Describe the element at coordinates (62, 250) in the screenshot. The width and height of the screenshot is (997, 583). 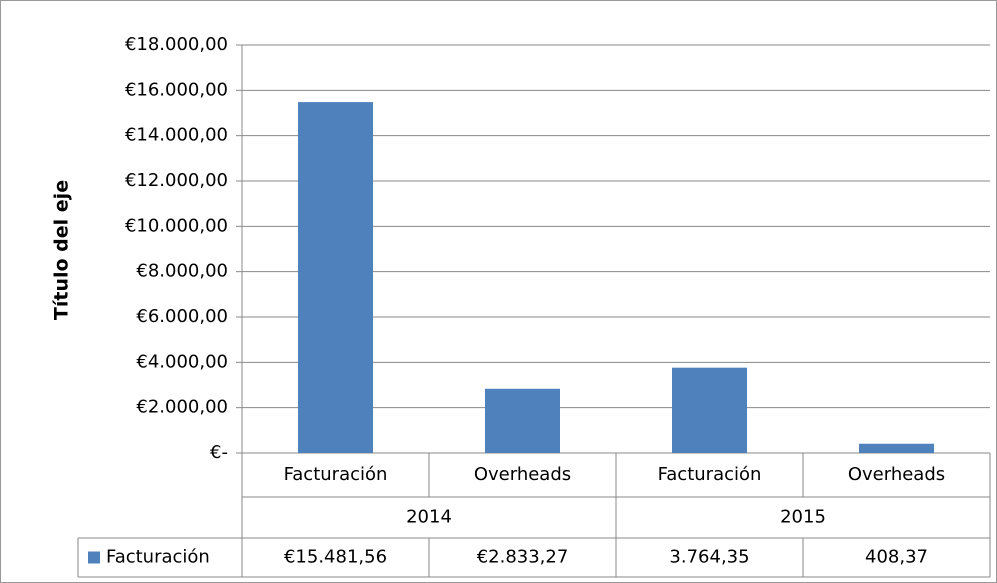
I see `y-axis-label: Título del eje` at that location.